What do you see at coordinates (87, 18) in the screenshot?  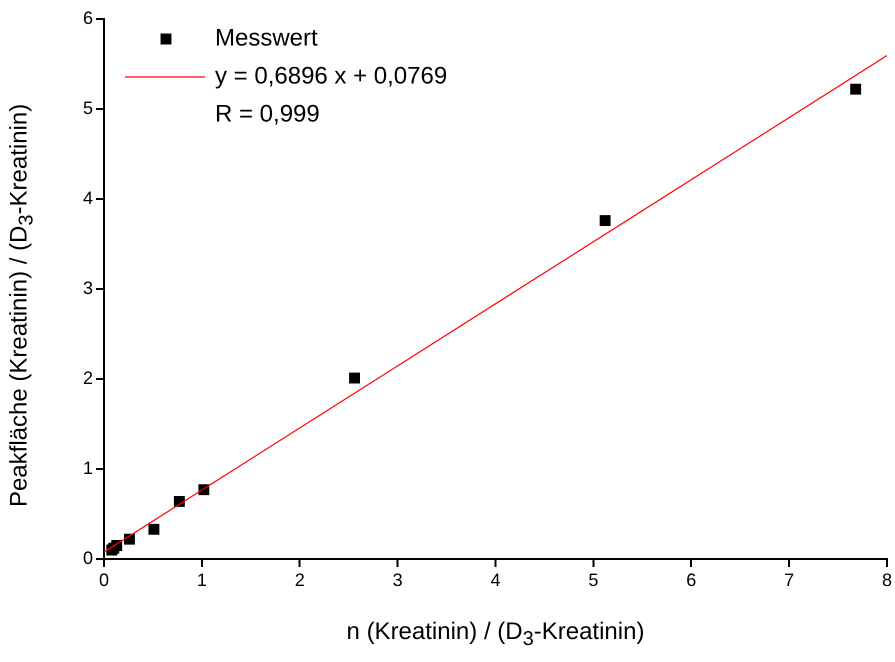 I see `y-tick-label: 6` at bounding box center [87, 18].